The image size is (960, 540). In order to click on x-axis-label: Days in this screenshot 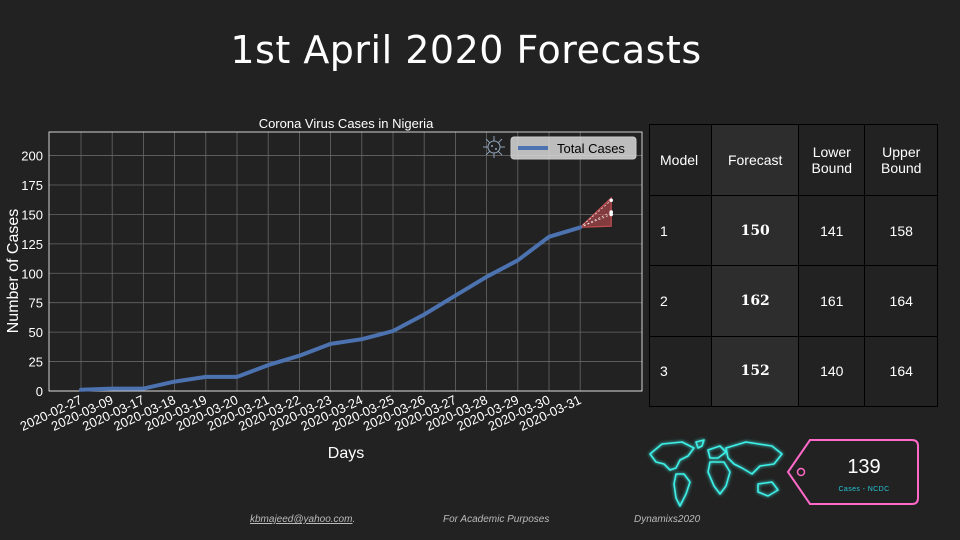, I will do `click(346, 453)`.